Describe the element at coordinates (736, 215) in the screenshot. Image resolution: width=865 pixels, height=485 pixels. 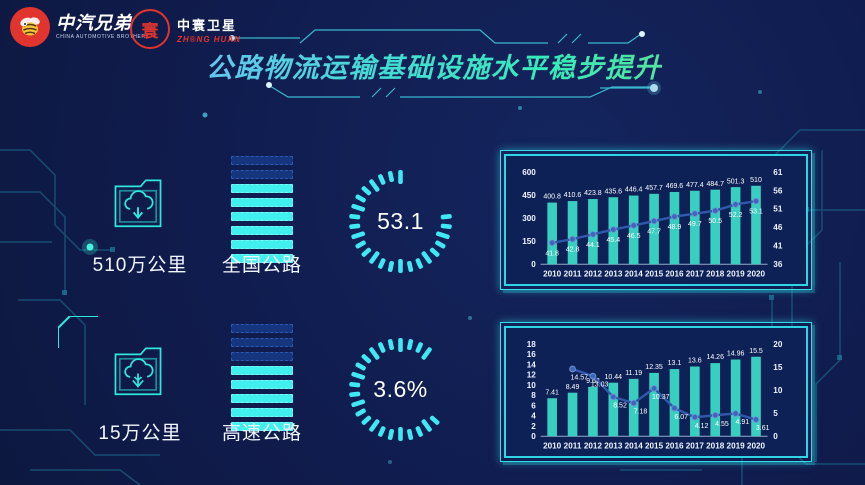
I see `svg-text: 52.2` at that location.